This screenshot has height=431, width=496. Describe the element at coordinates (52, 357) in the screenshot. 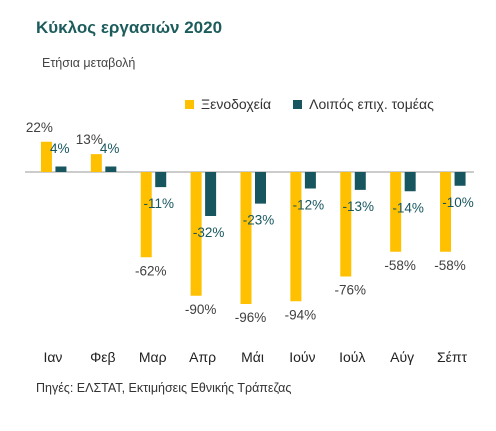

I see `category-label-0: Ιαν` at that location.